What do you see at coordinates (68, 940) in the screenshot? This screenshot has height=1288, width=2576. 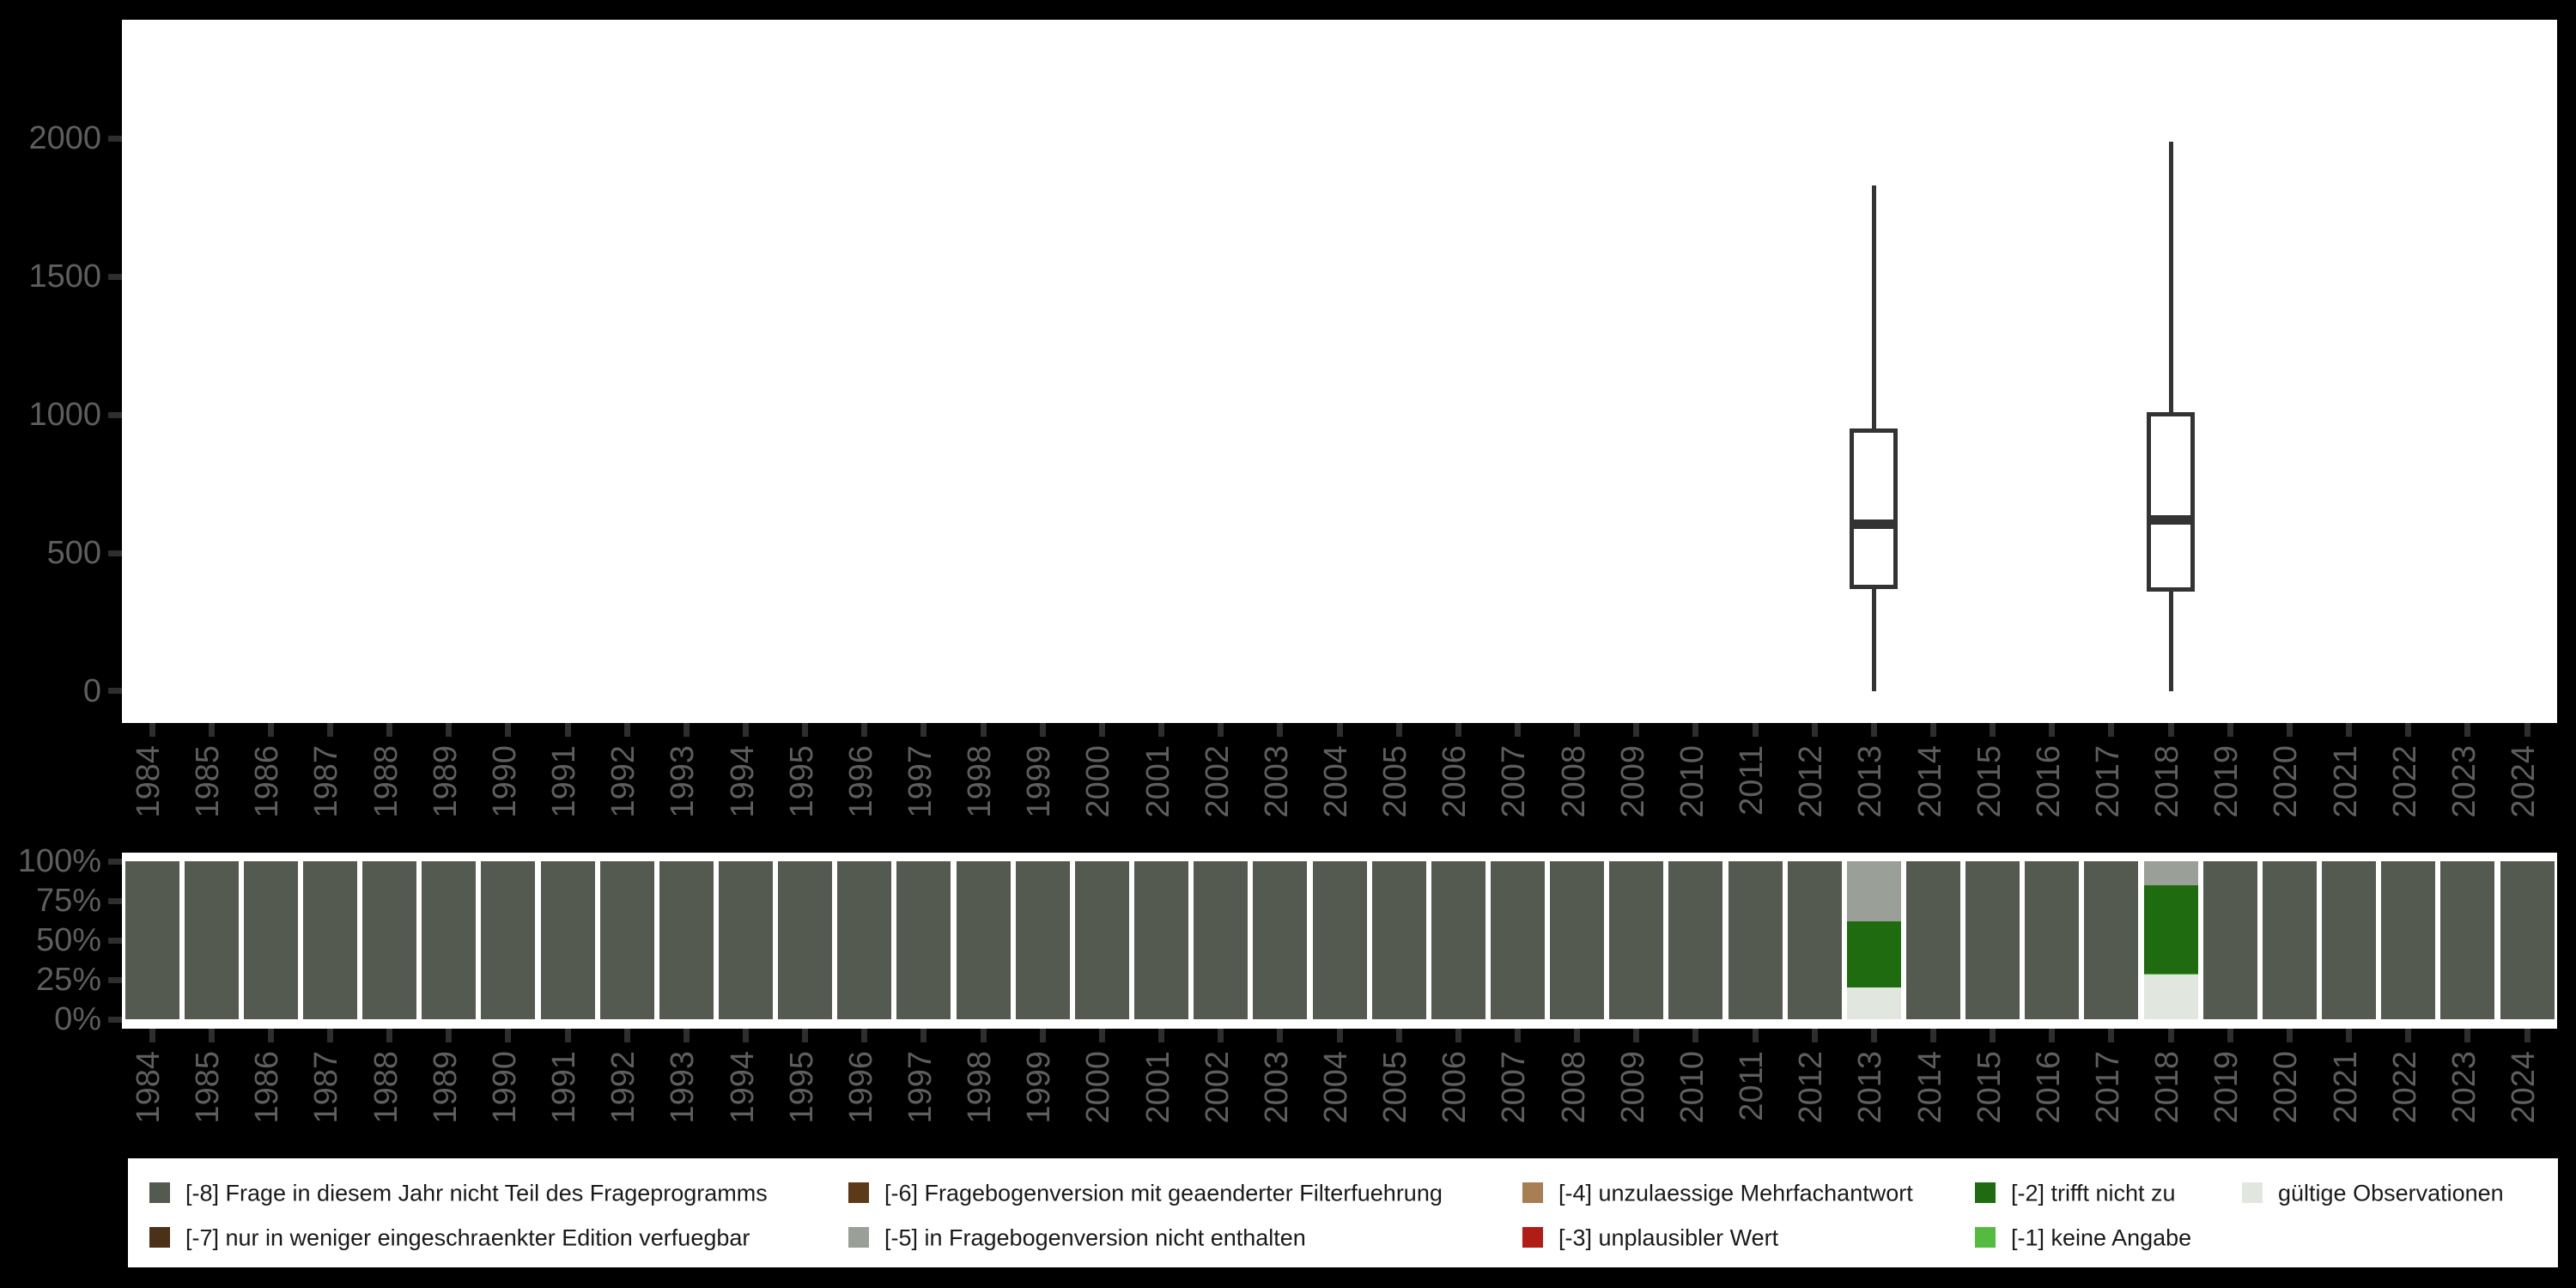 I see `bar-y-tick-label: 50%` at bounding box center [68, 940].